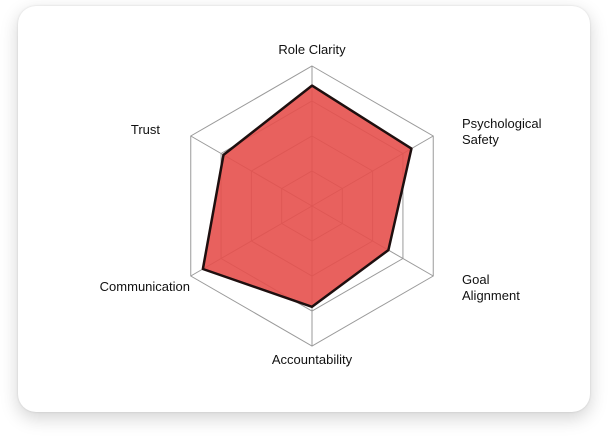  I want to click on axis-label: Trust, so click(145, 129).